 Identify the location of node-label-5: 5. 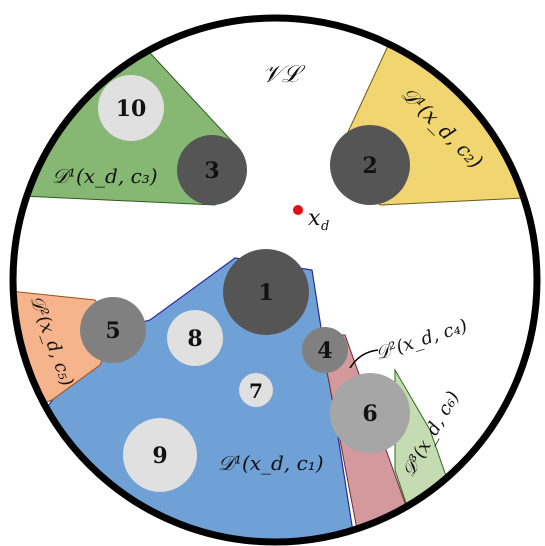
(112, 331).